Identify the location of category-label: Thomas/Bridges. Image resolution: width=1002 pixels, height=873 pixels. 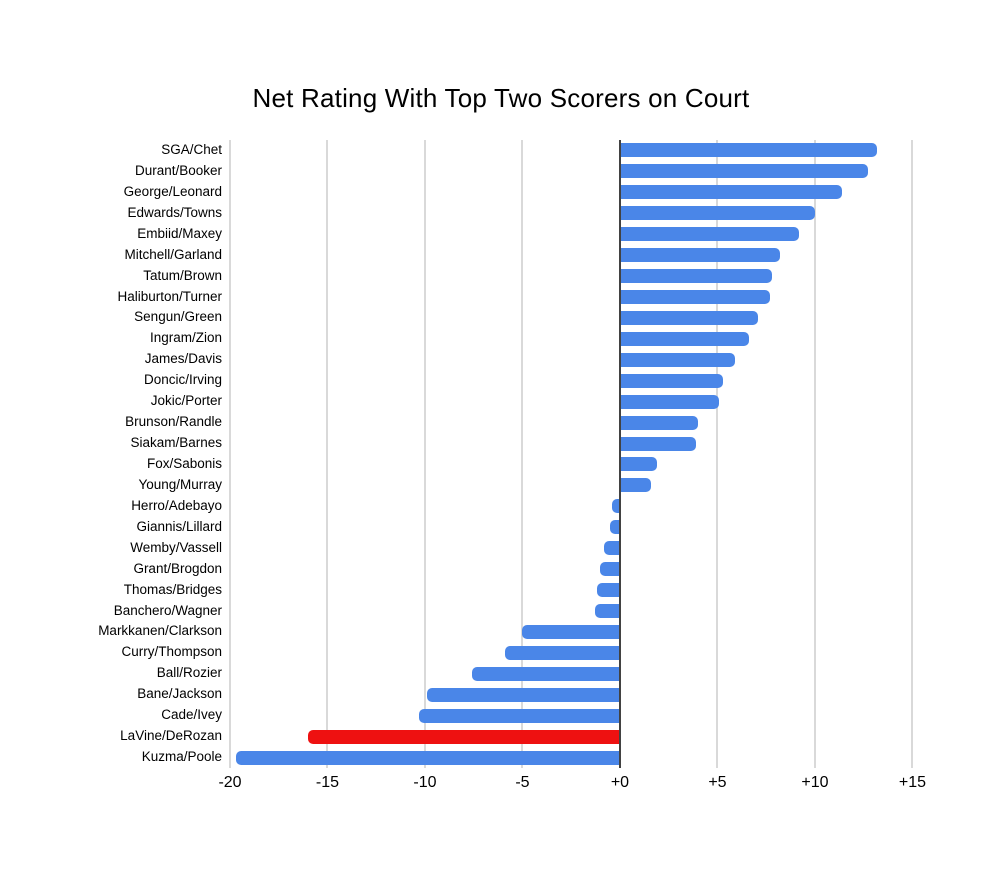
(172, 589).